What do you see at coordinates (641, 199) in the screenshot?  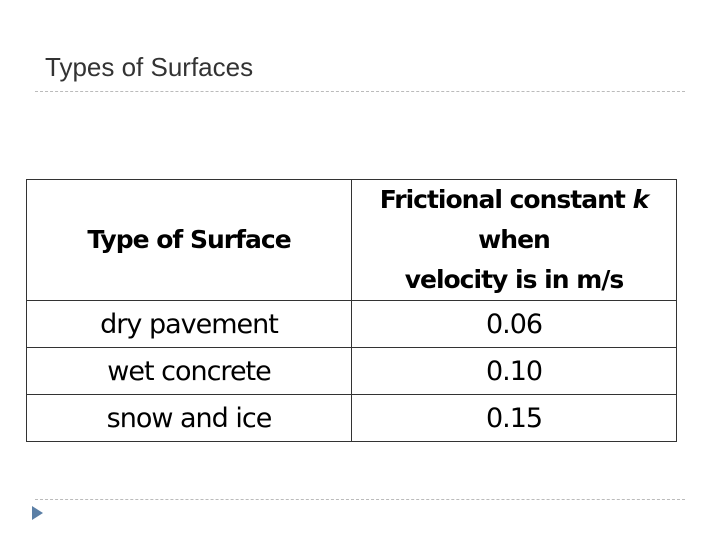 I see `header-text: k` at bounding box center [641, 199].